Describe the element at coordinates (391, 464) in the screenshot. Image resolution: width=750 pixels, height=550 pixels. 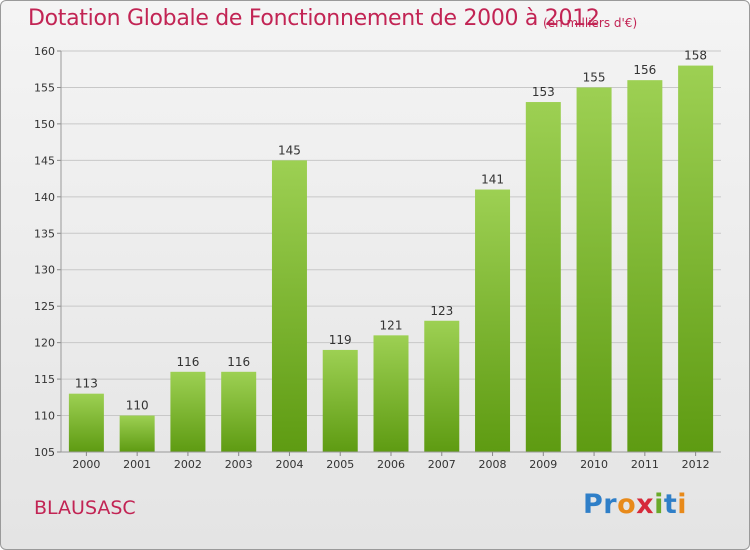
I see `x-tick-label: 2006` at that location.